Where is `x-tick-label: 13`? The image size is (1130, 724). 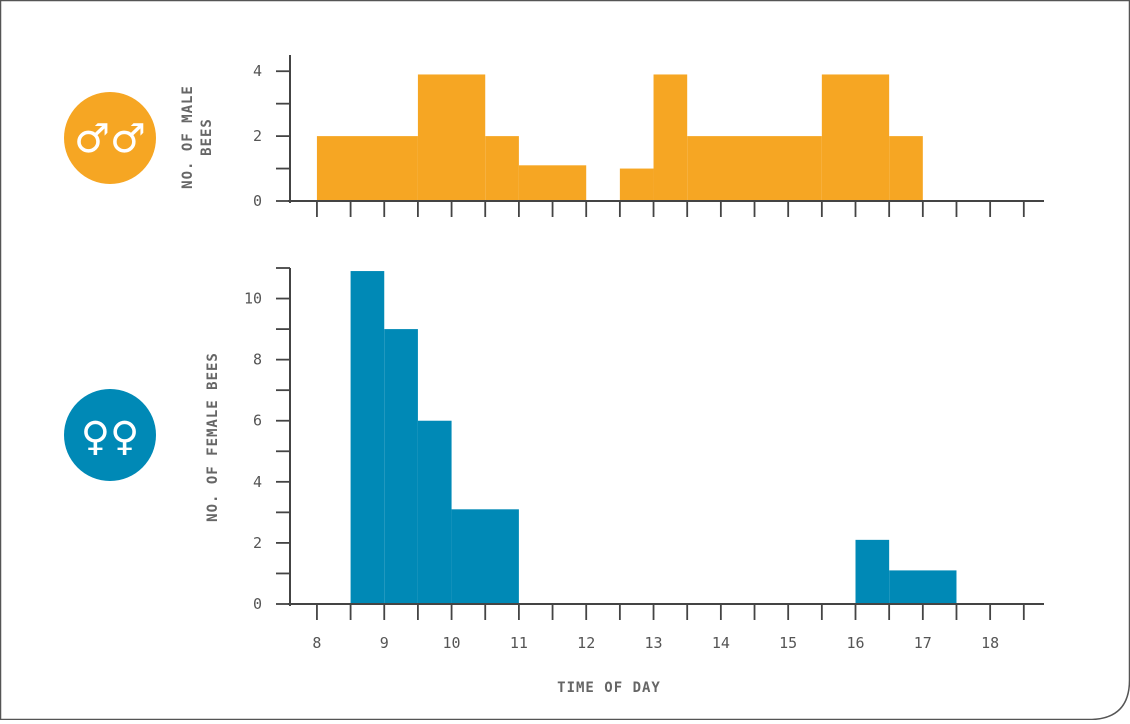
x-tick-label: 13 is located at coordinates (654, 643).